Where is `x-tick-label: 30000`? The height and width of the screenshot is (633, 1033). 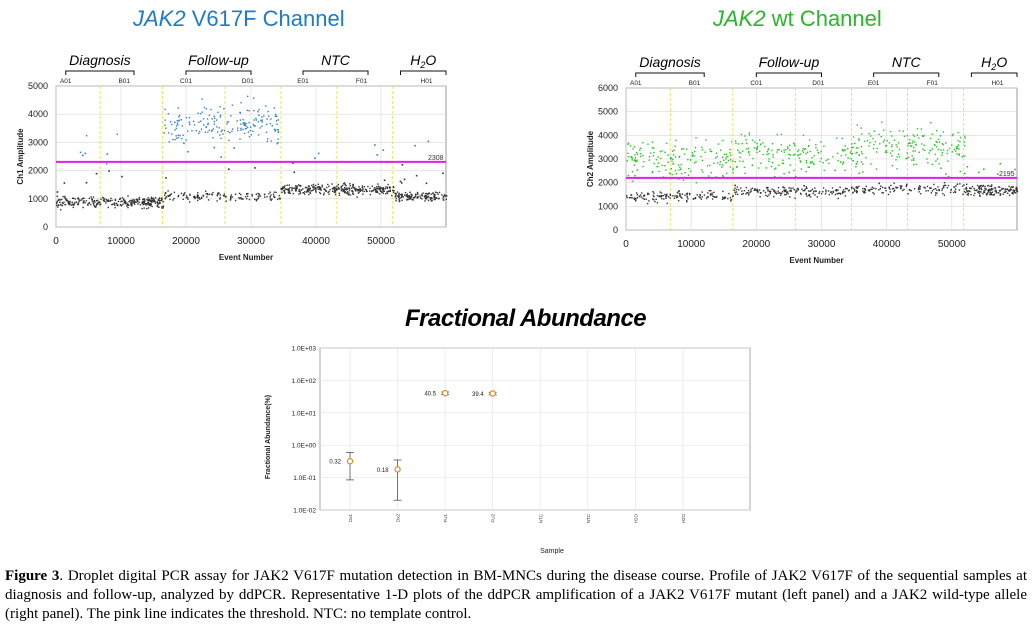
x-tick-label: 30000 is located at coordinates (251, 241).